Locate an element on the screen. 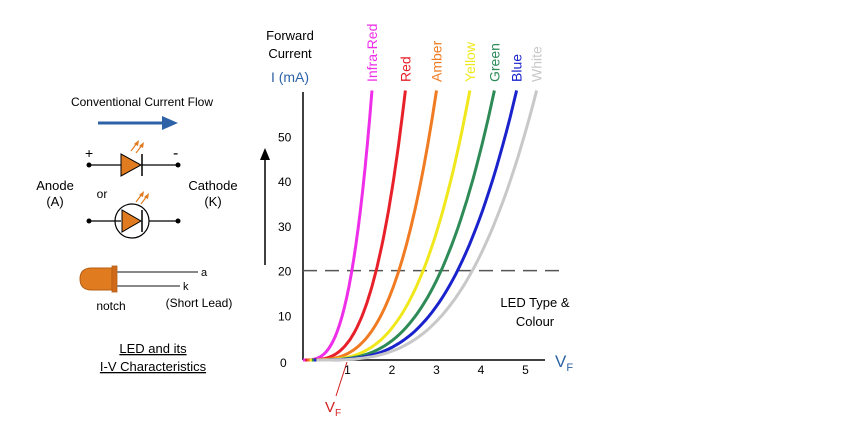 The height and width of the screenshot is (434, 843). plus-sign: + is located at coordinates (89, 153).